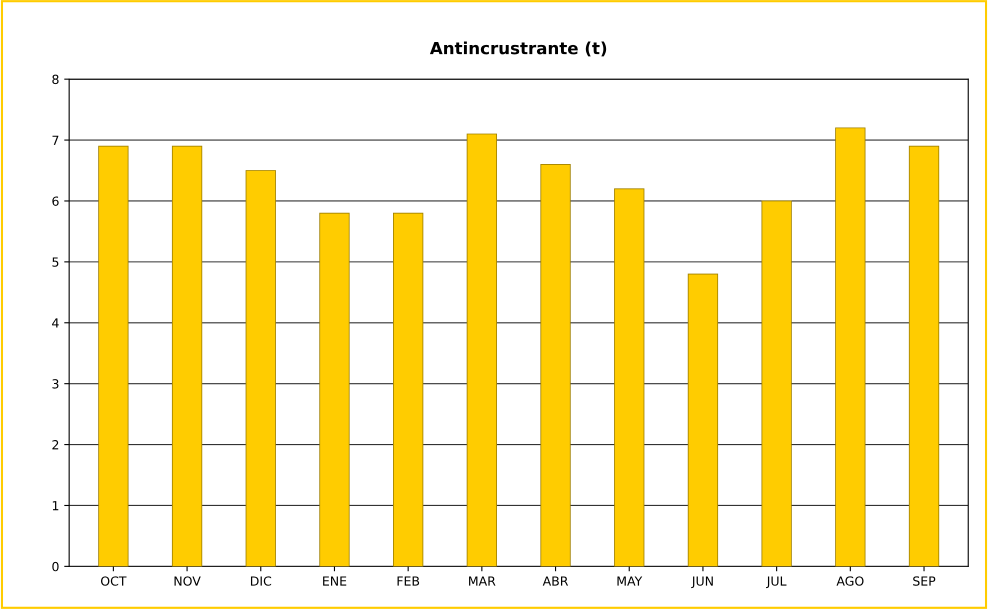 The width and height of the screenshot is (988, 609). Describe the element at coordinates (924, 581) in the screenshot. I see `x-tick-label: SEP` at that location.